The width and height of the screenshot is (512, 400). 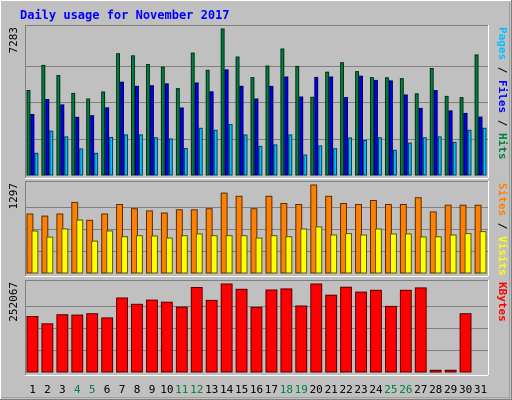 I want to click on panel-series-legend: KBytes, so click(x=502, y=302).